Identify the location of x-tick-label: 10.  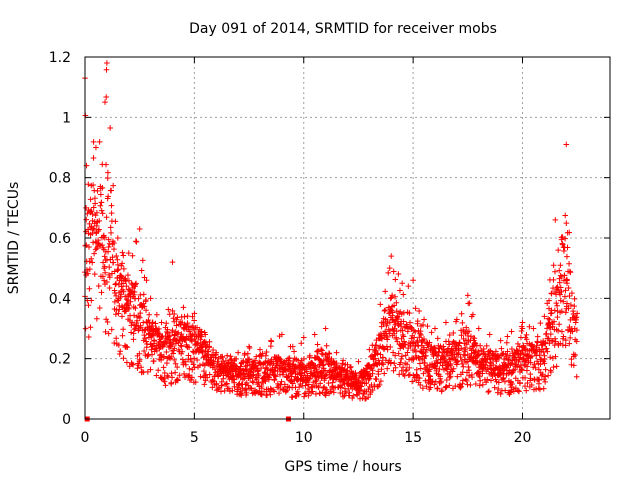
(304, 438).